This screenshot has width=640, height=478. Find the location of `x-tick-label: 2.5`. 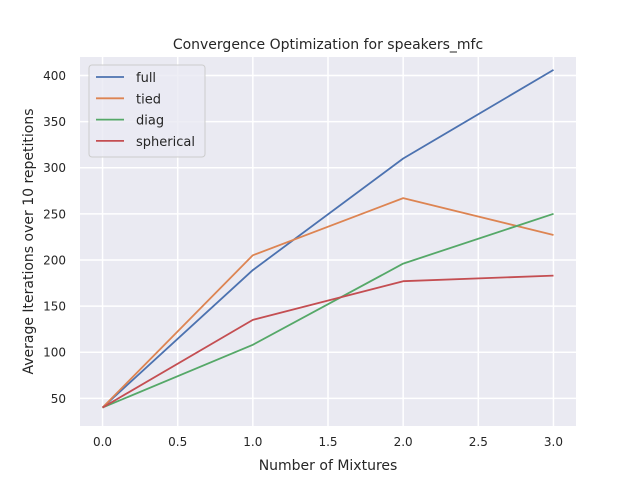

x-tick-label: 2.5 is located at coordinates (478, 442).